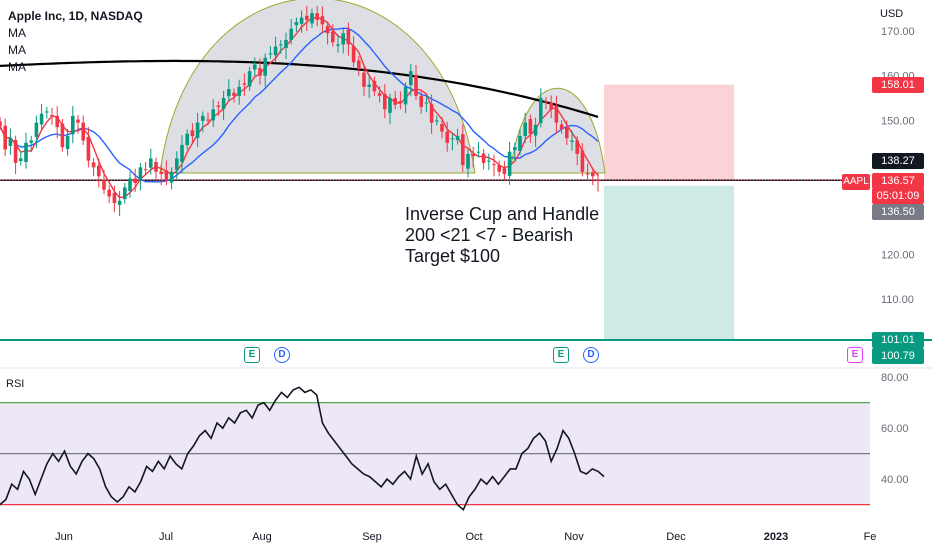 The image size is (932, 550). What do you see at coordinates (502, 214) in the screenshot?
I see `annotation-line-1: Inverse Cup and Handle` at bounding box center [502, 214].